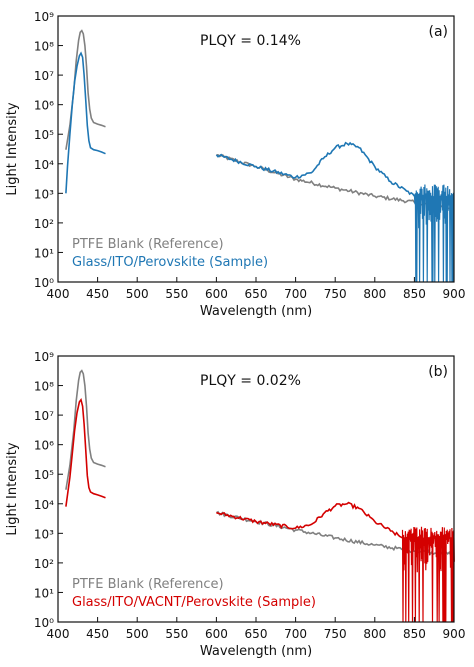 The image size is (474, 667). What do you see at coordinates (250, 381) in the screenshot?
I see `plqy-annotation: PLQY = 0.02%` at bounding box center [250, 381].